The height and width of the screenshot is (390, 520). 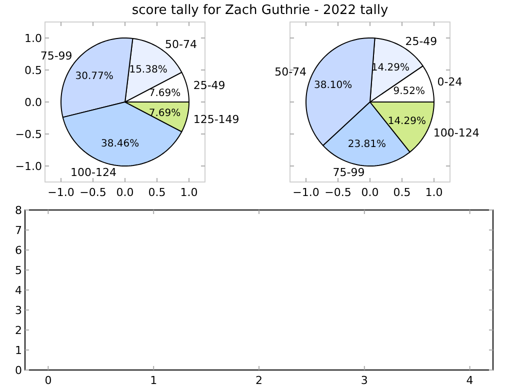 What do you see at coordinates (260, 10) in the screenshot?
I see `text: score tally for Zach Guthrie - 2022 tally` at bounding box center [260, 10].